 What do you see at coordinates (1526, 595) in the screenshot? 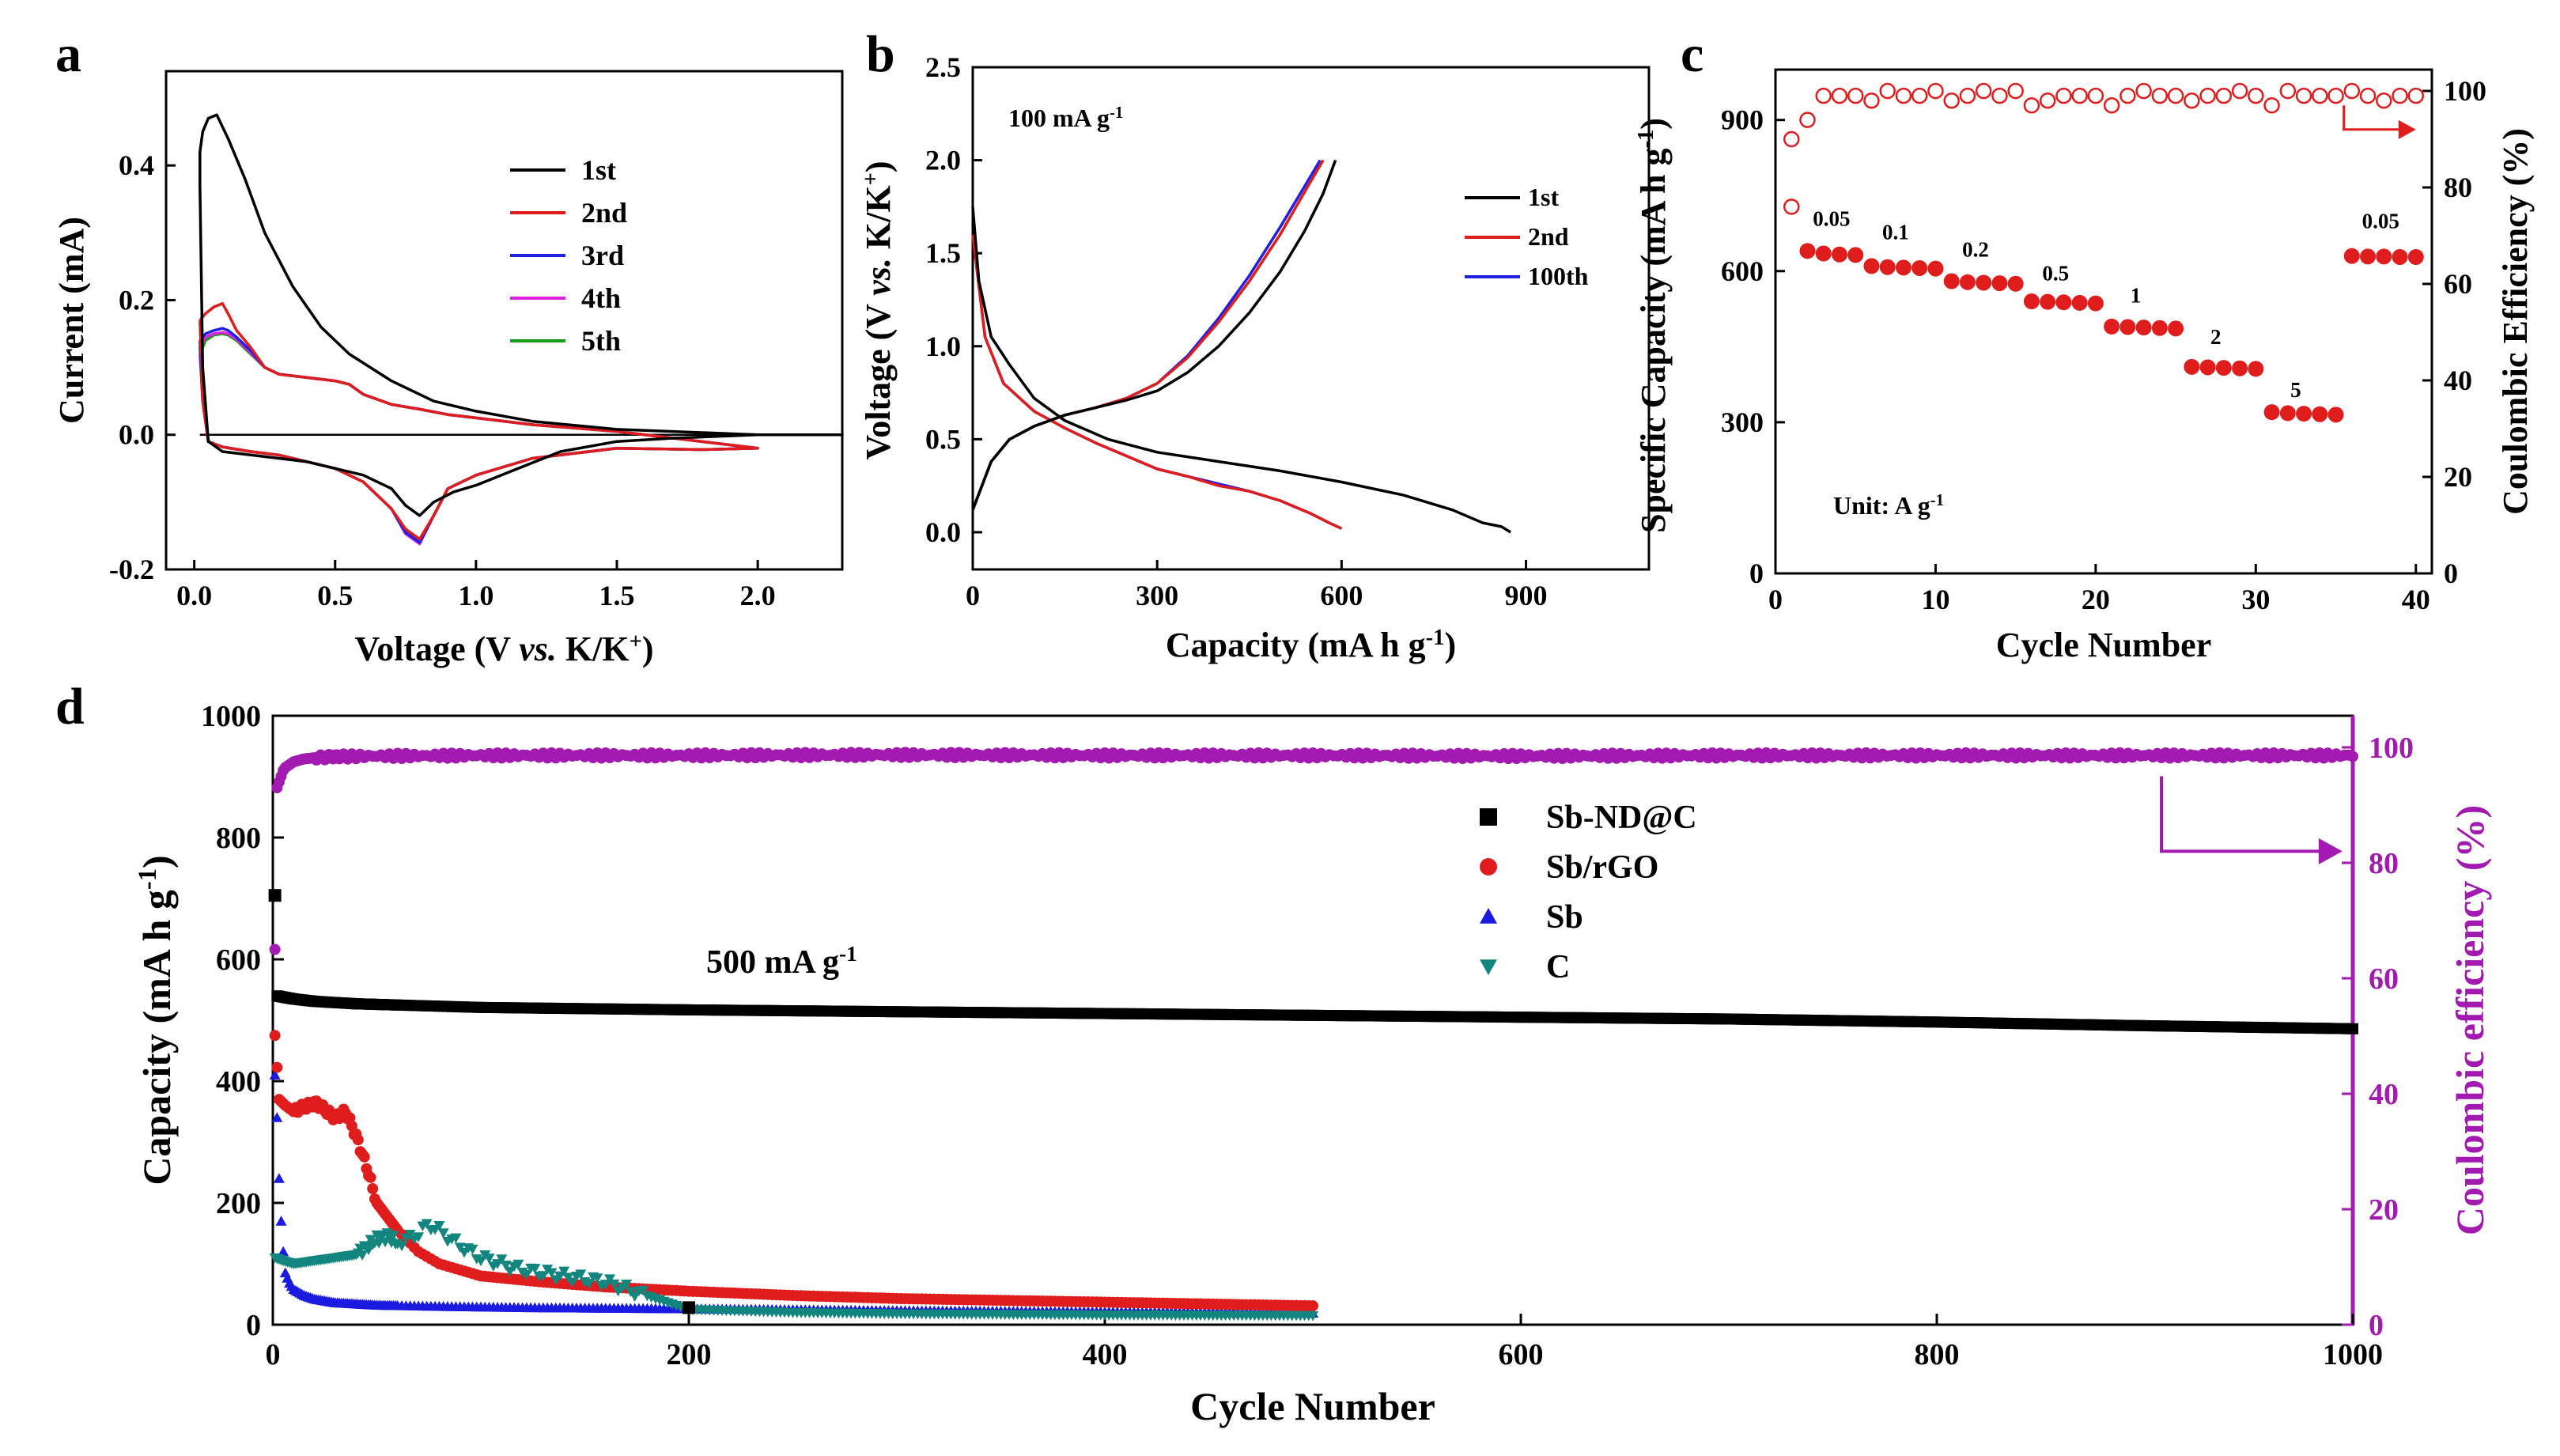
I see `x-tick-label-b: 900` at bounding box center [1526, 595].